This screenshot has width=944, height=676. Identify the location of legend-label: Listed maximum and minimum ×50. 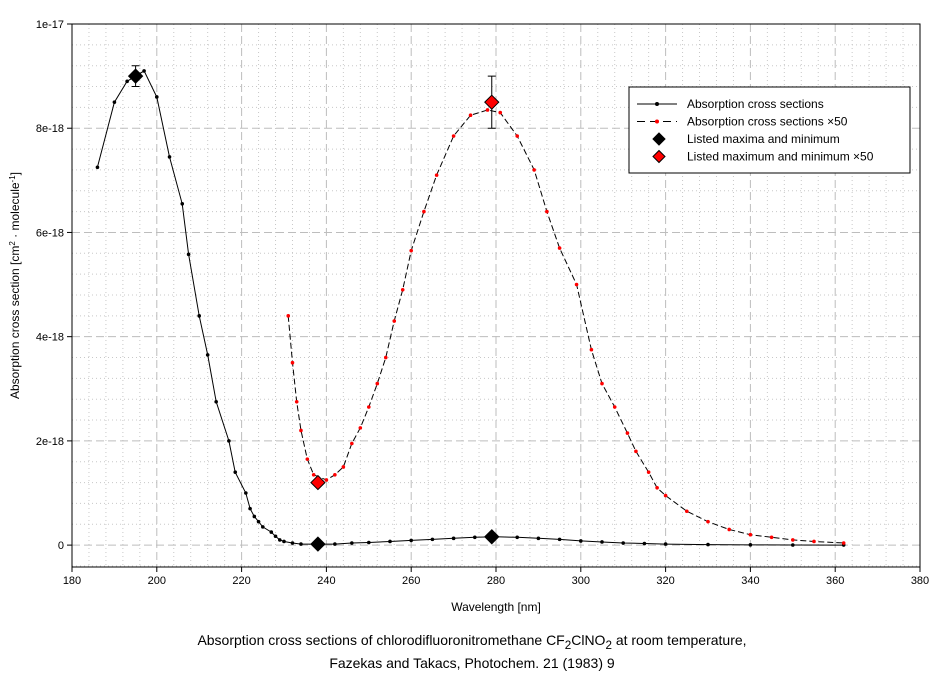
(780, 157).